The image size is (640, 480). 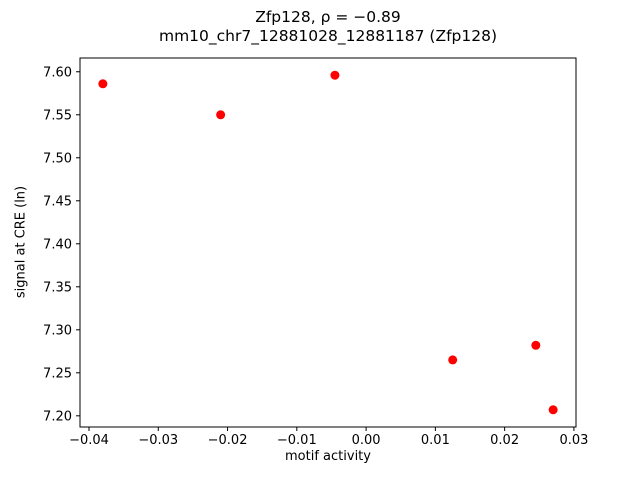 I want to click on y-tick-label: 7.60, so click(x=57, y=72).